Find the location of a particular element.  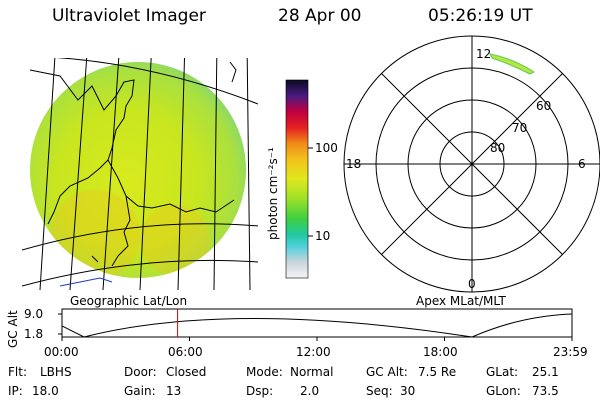

altitude-xtick-0000: 00:00 is located at coordinates (61, 352).